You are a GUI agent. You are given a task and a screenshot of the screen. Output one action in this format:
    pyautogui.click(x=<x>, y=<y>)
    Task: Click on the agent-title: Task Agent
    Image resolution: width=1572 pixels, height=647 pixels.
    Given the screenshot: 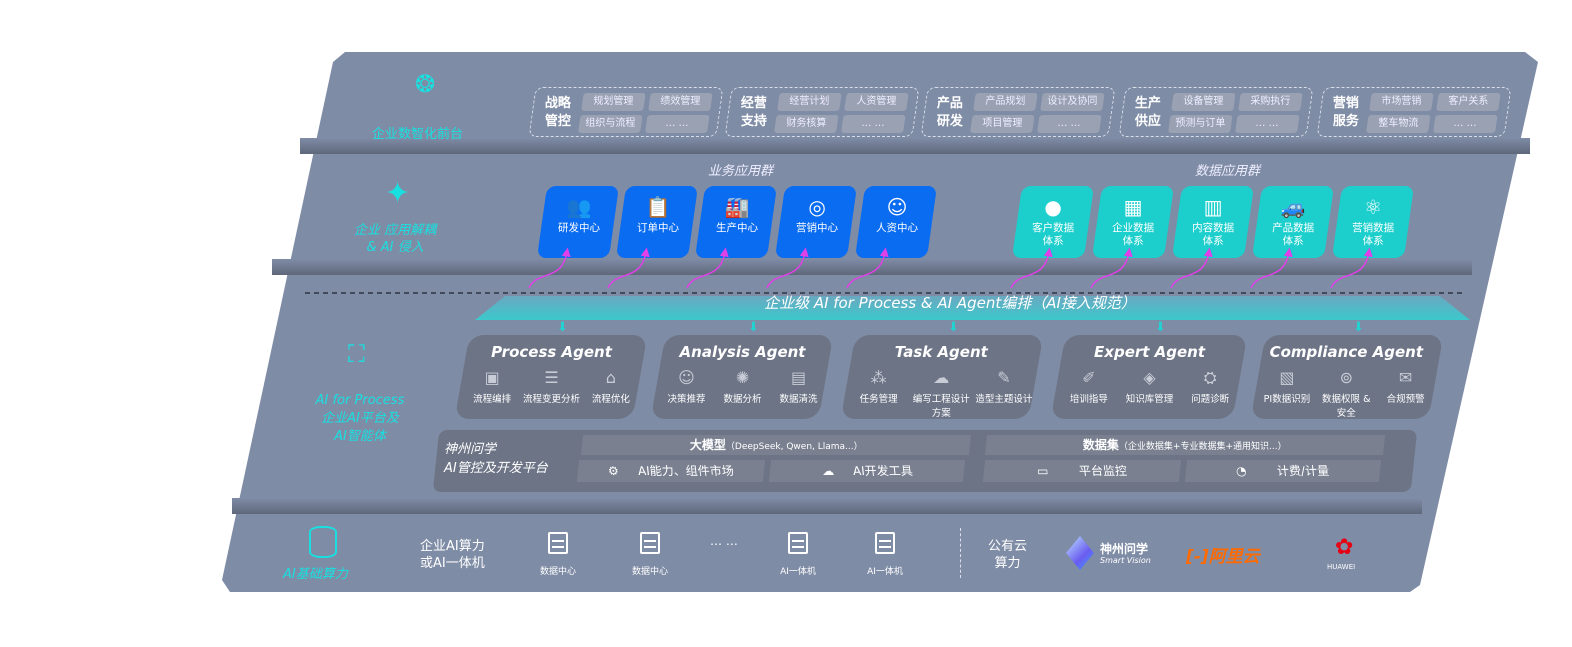 What is the action you would take?
    pyautogui.click(x=941, y=352)
    